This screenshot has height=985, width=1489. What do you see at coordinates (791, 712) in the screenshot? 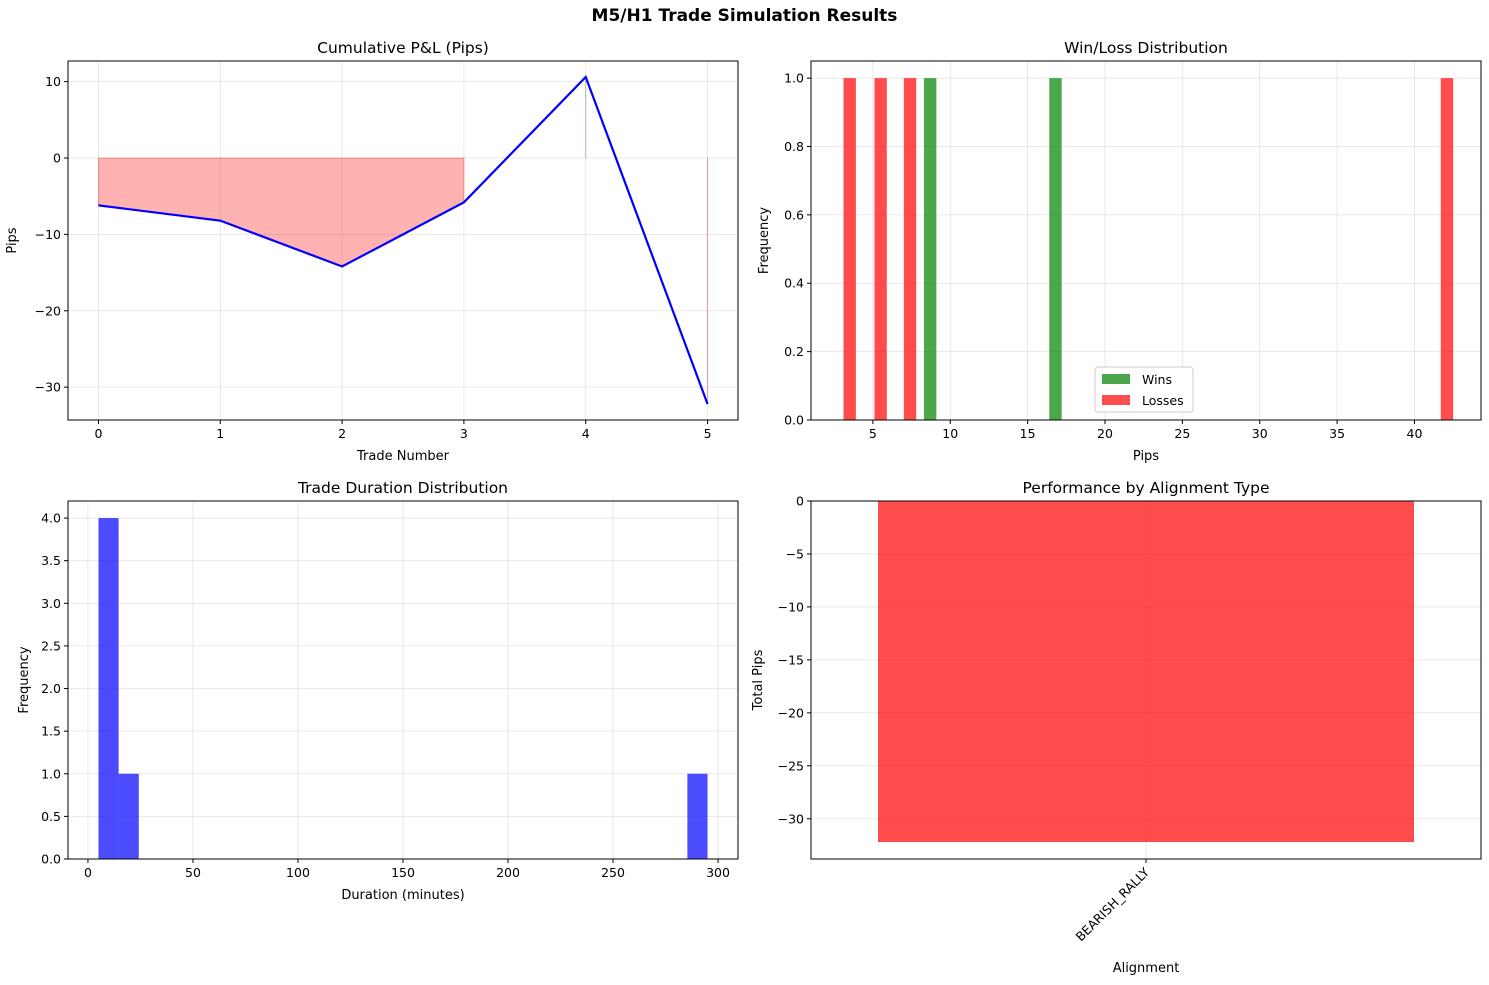
I see `alignment-ytick-label: −20` at bounding box center [791, 712].